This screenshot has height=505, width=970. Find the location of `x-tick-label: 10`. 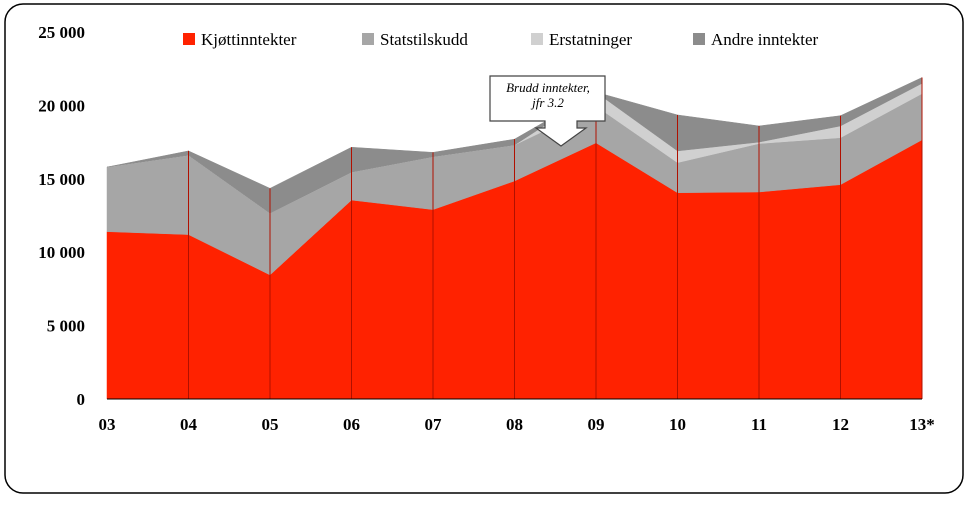

x-tick-label: 10 is located at coordinates (677, 424).